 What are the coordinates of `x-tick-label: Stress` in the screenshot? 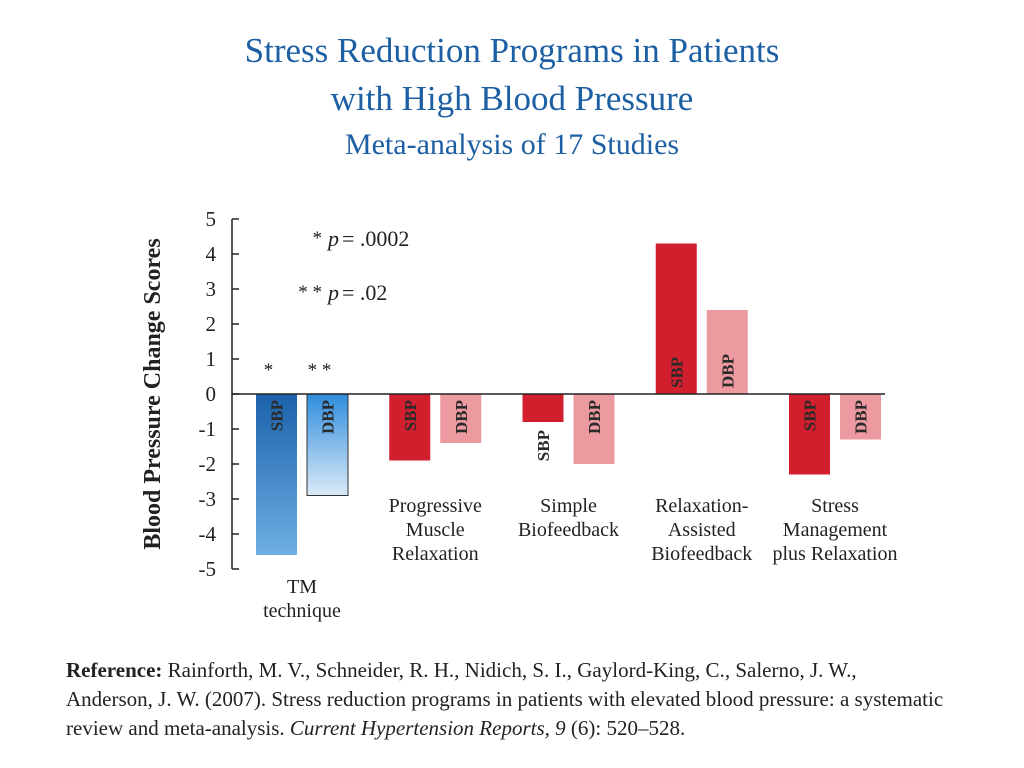 It's located at (835, 506).